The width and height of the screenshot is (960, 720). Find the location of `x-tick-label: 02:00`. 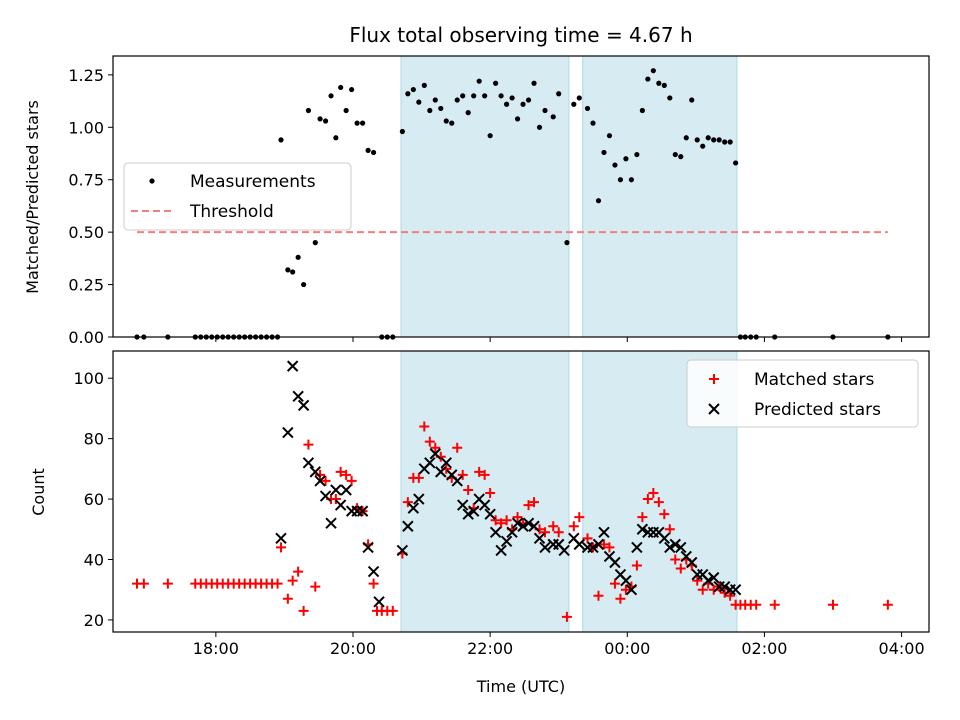

x-tick-label: 02:00 is located at coordinates (764, 648).